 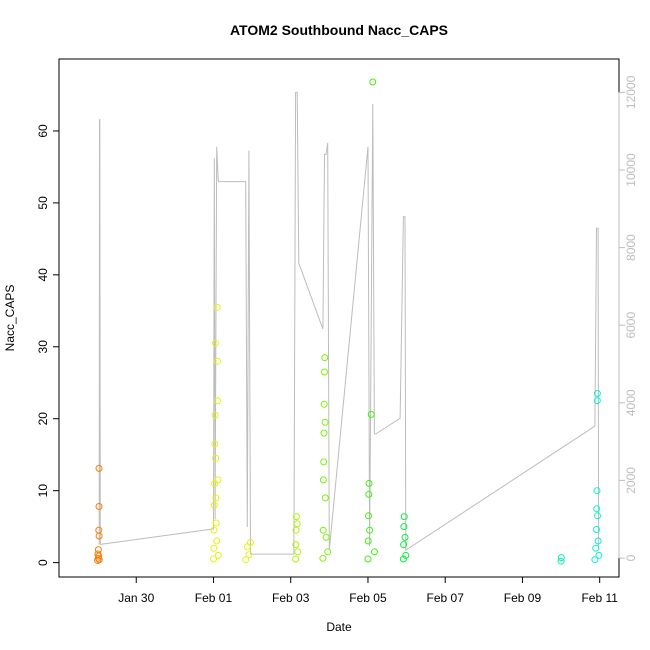 I want to click on y-axis-right: 0 2000 4000 6000 8000 10000 12000, so click(x=628, y=318).